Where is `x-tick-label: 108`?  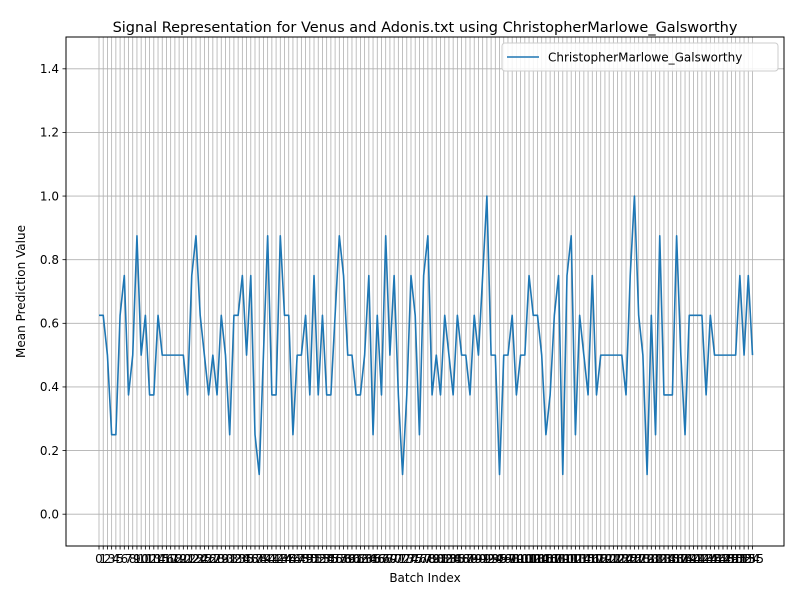 x-tick-label: 108 is located at coordinates (554, 559).